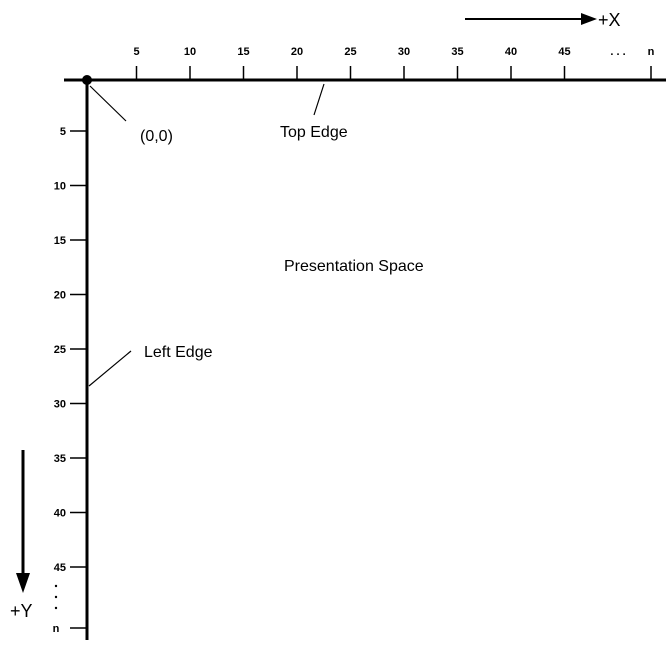 The height and width of the screenshot is (645, 668). I want to click on y-axis-tick-label: 35, so click(60, 459).